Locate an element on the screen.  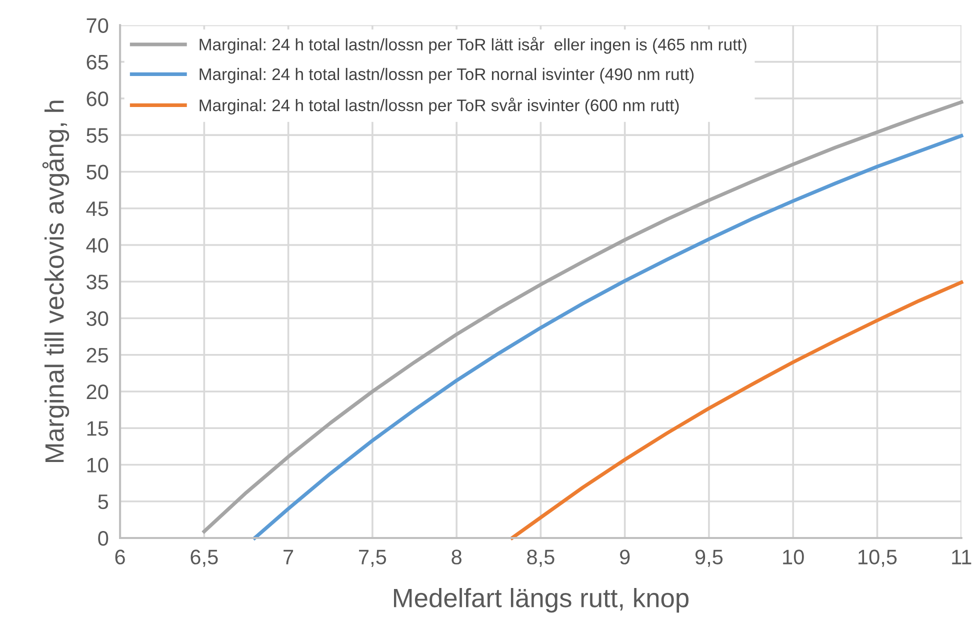
y-tick-label: 5 is located at coordinates (103, 502).